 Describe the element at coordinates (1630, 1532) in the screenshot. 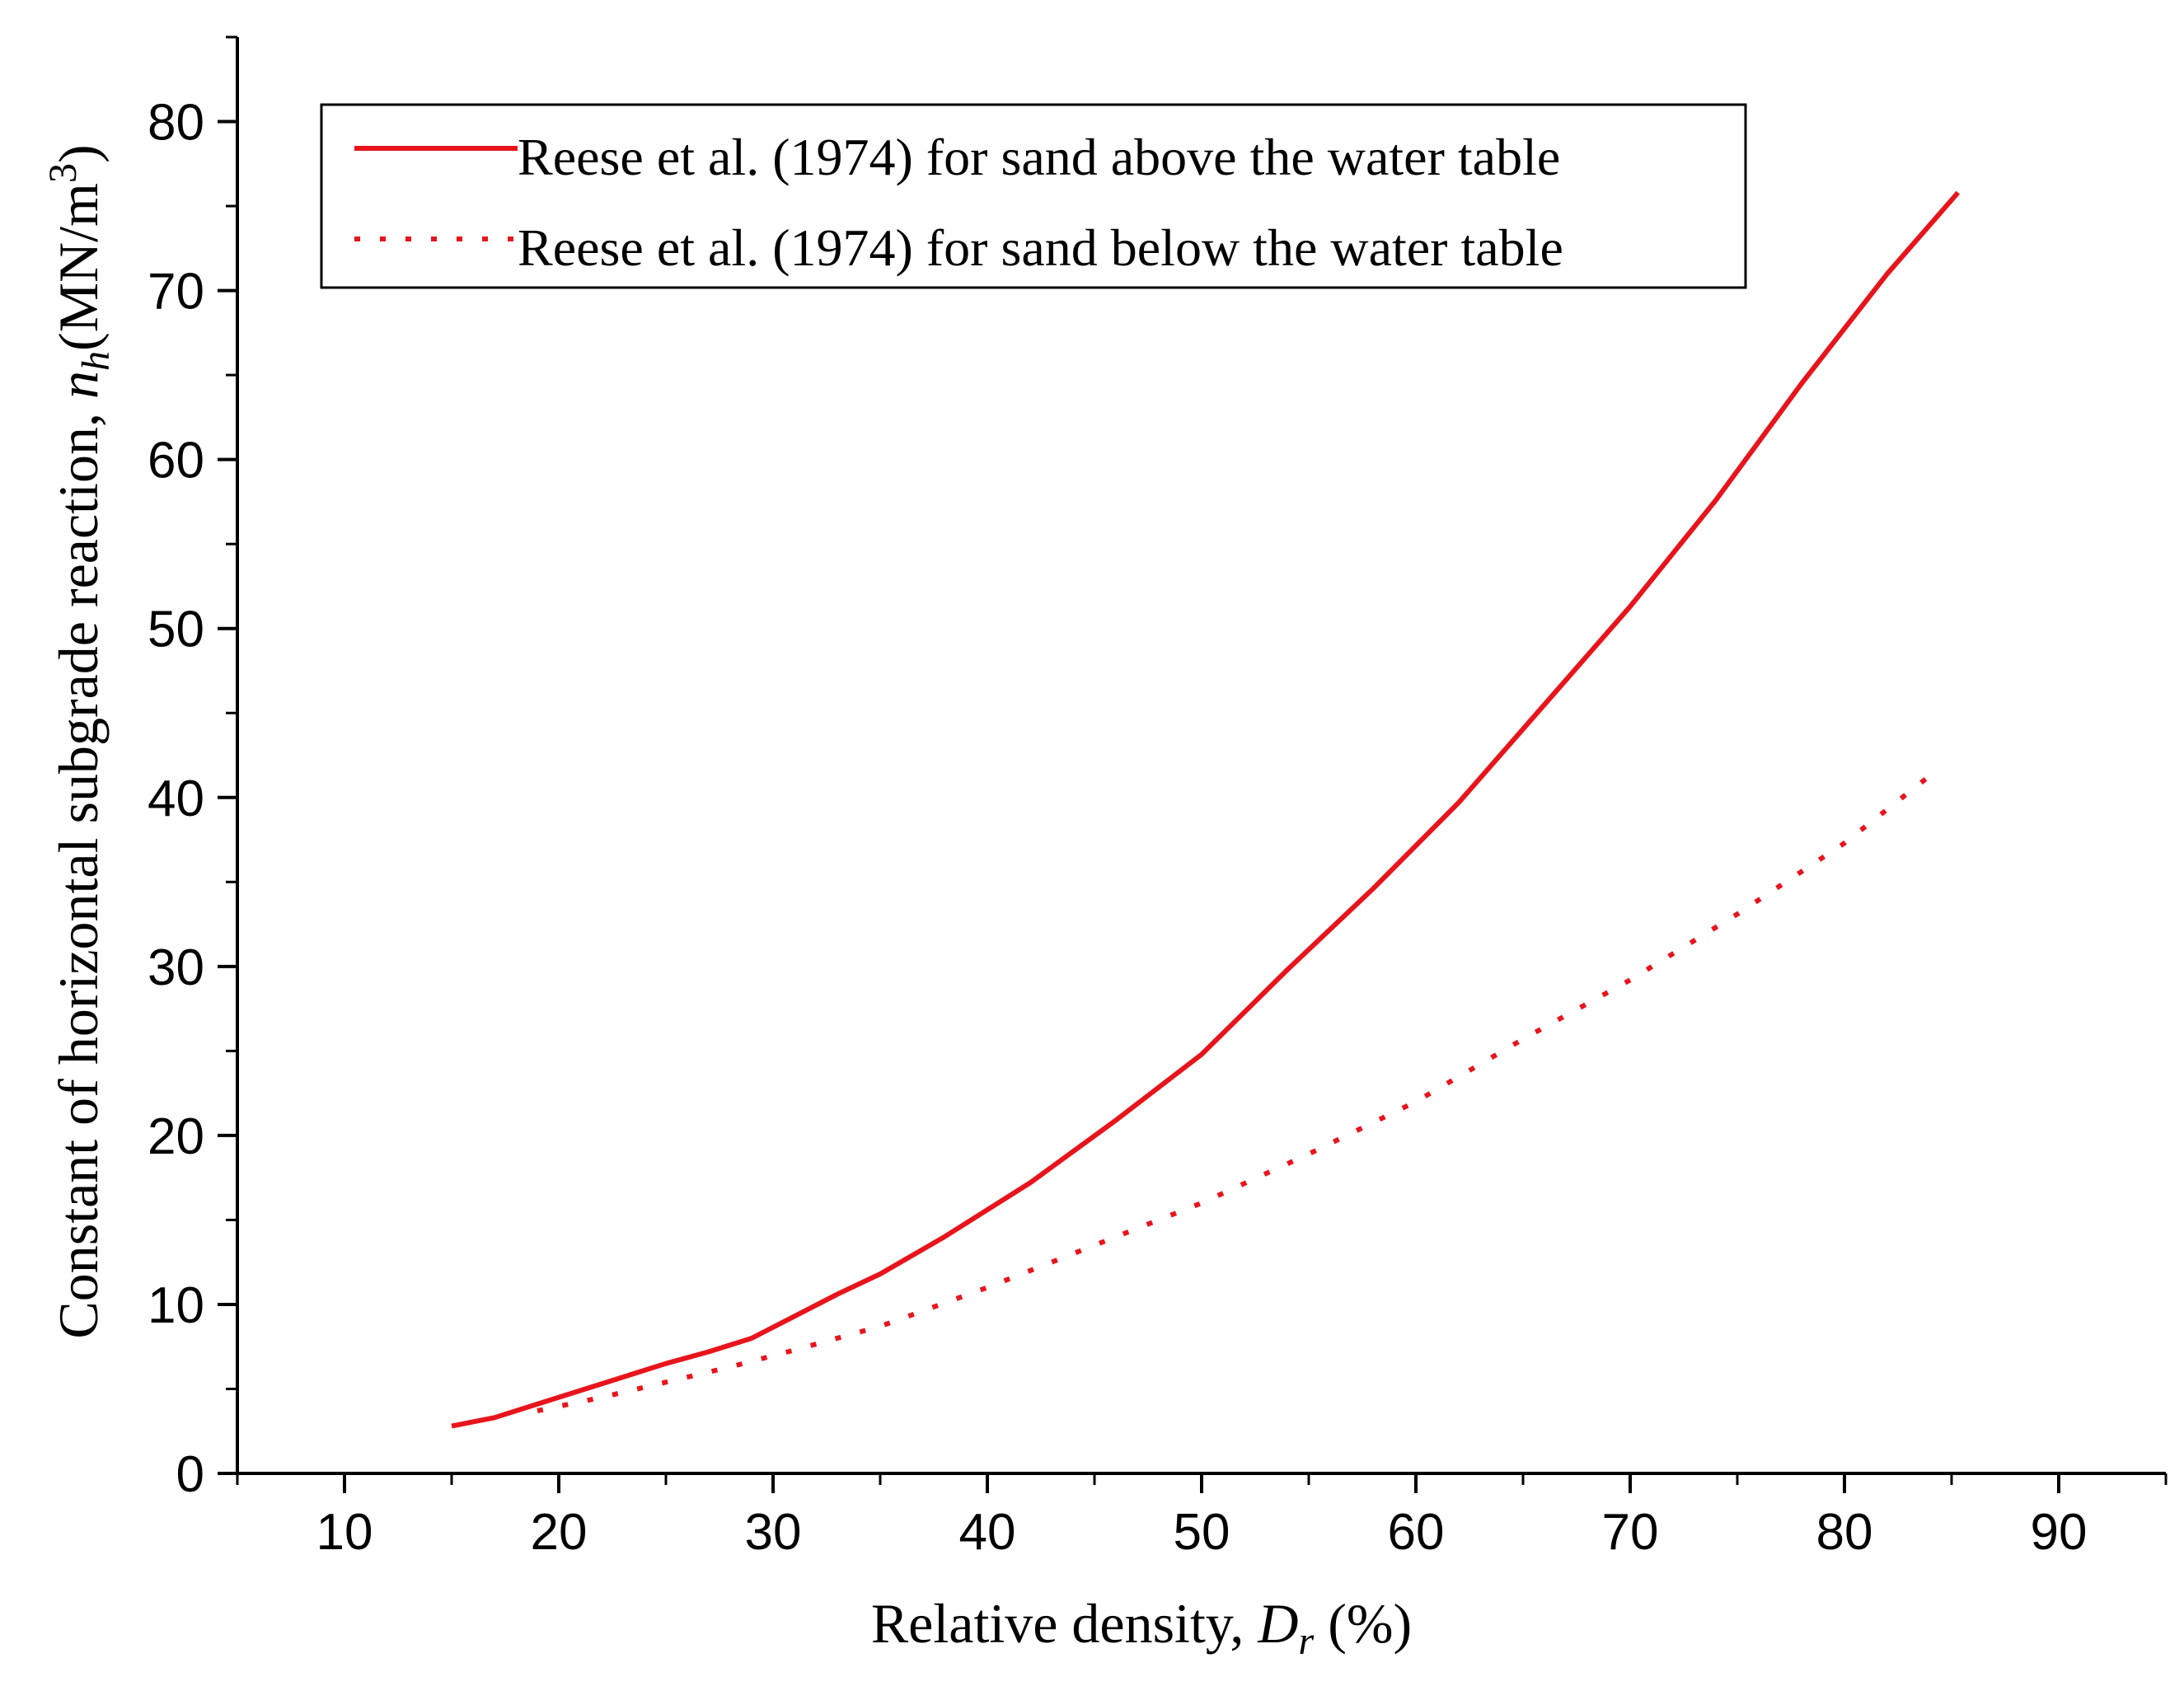

I see `x-tick-label: 70` at that location.